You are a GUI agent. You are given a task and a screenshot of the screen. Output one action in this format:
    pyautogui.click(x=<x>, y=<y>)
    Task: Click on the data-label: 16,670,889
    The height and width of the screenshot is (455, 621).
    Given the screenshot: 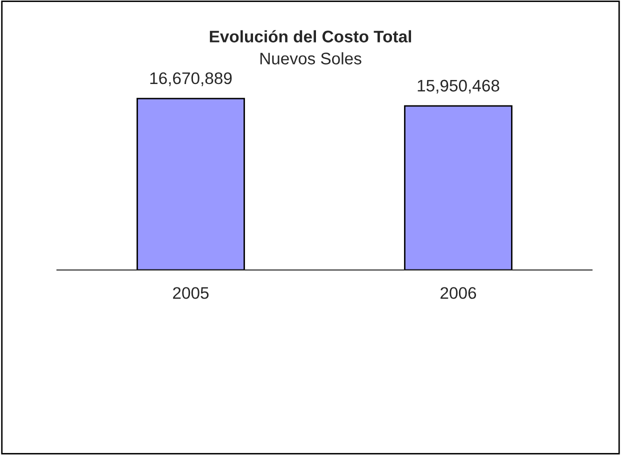 What is the action you would take?
    pyautogui.click(x=191, y=79)
    